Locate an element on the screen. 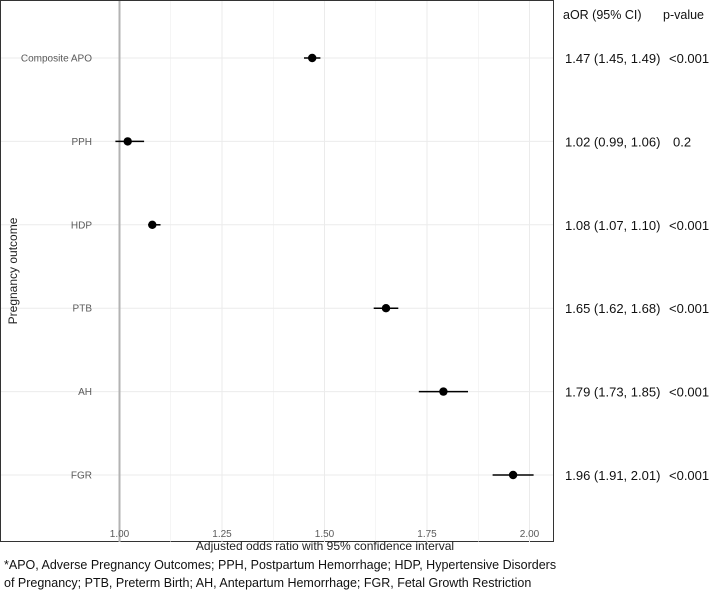  outcome-label: FGR is located at coordinates (81, 476).